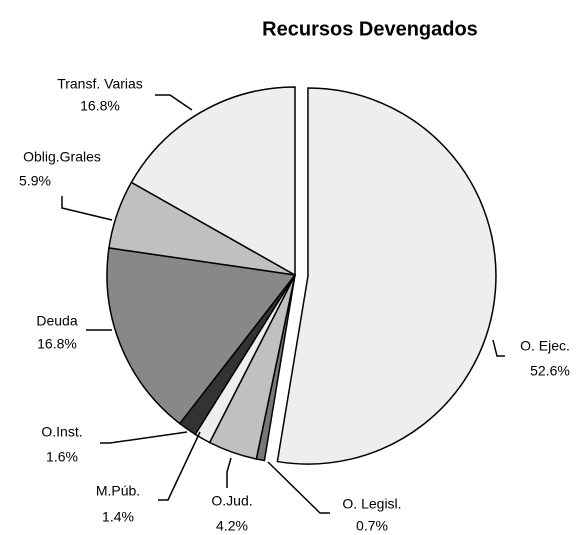  I want to click on slice-label: O. Legisl., so click(371, 504).